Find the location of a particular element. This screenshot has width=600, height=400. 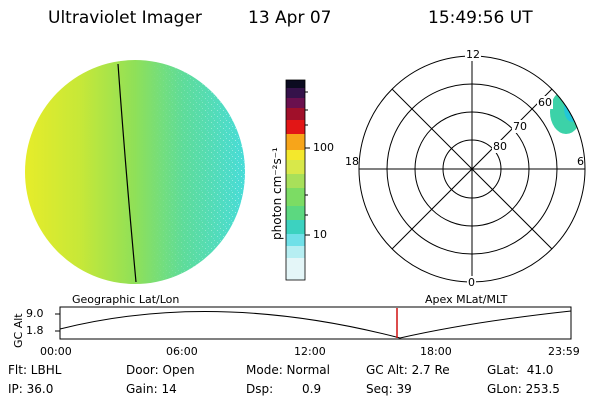

dsp-value: 0.9 is located at coordinates (312, 389).